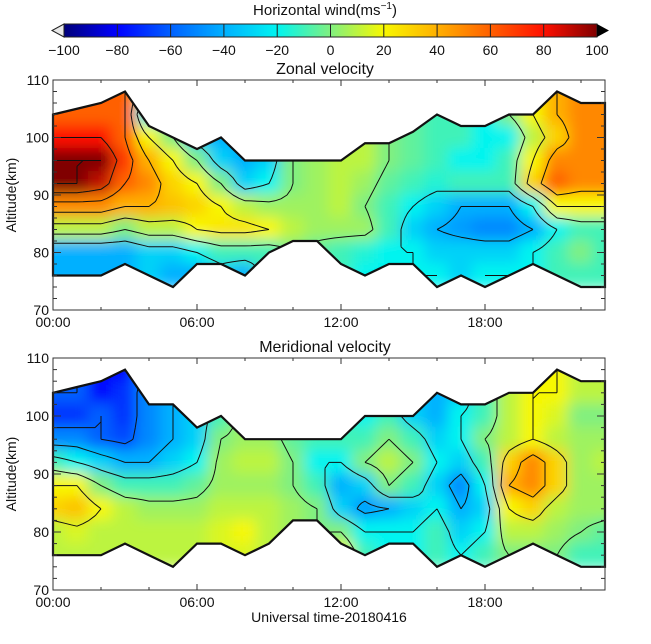  Describe the element at coordinates (38, 358) in the screenshot. I see `y-tick-label: 110` at that location.